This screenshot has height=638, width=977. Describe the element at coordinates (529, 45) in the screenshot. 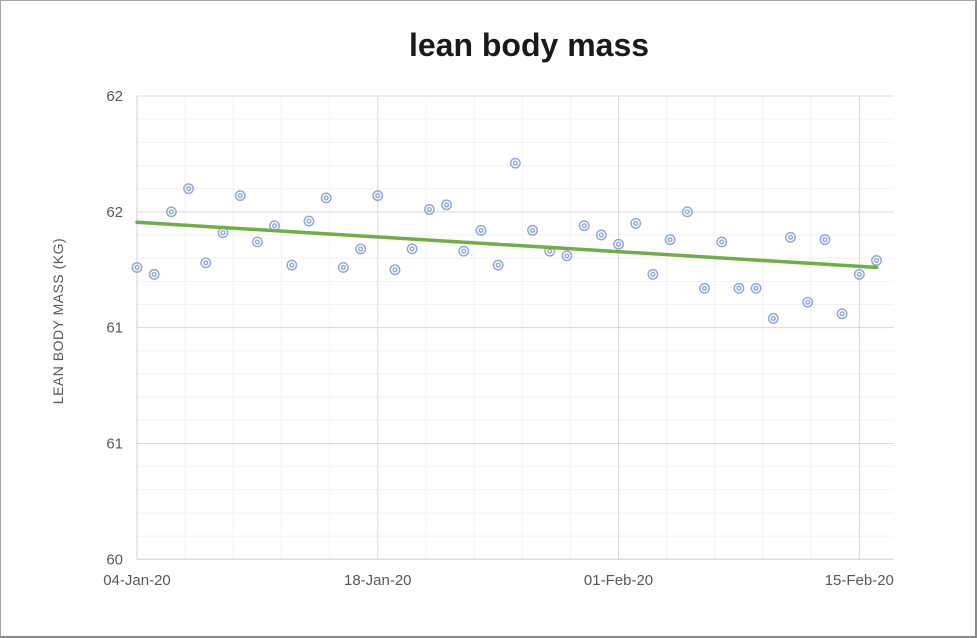

I see `chart-title: lean body mass` at that location.